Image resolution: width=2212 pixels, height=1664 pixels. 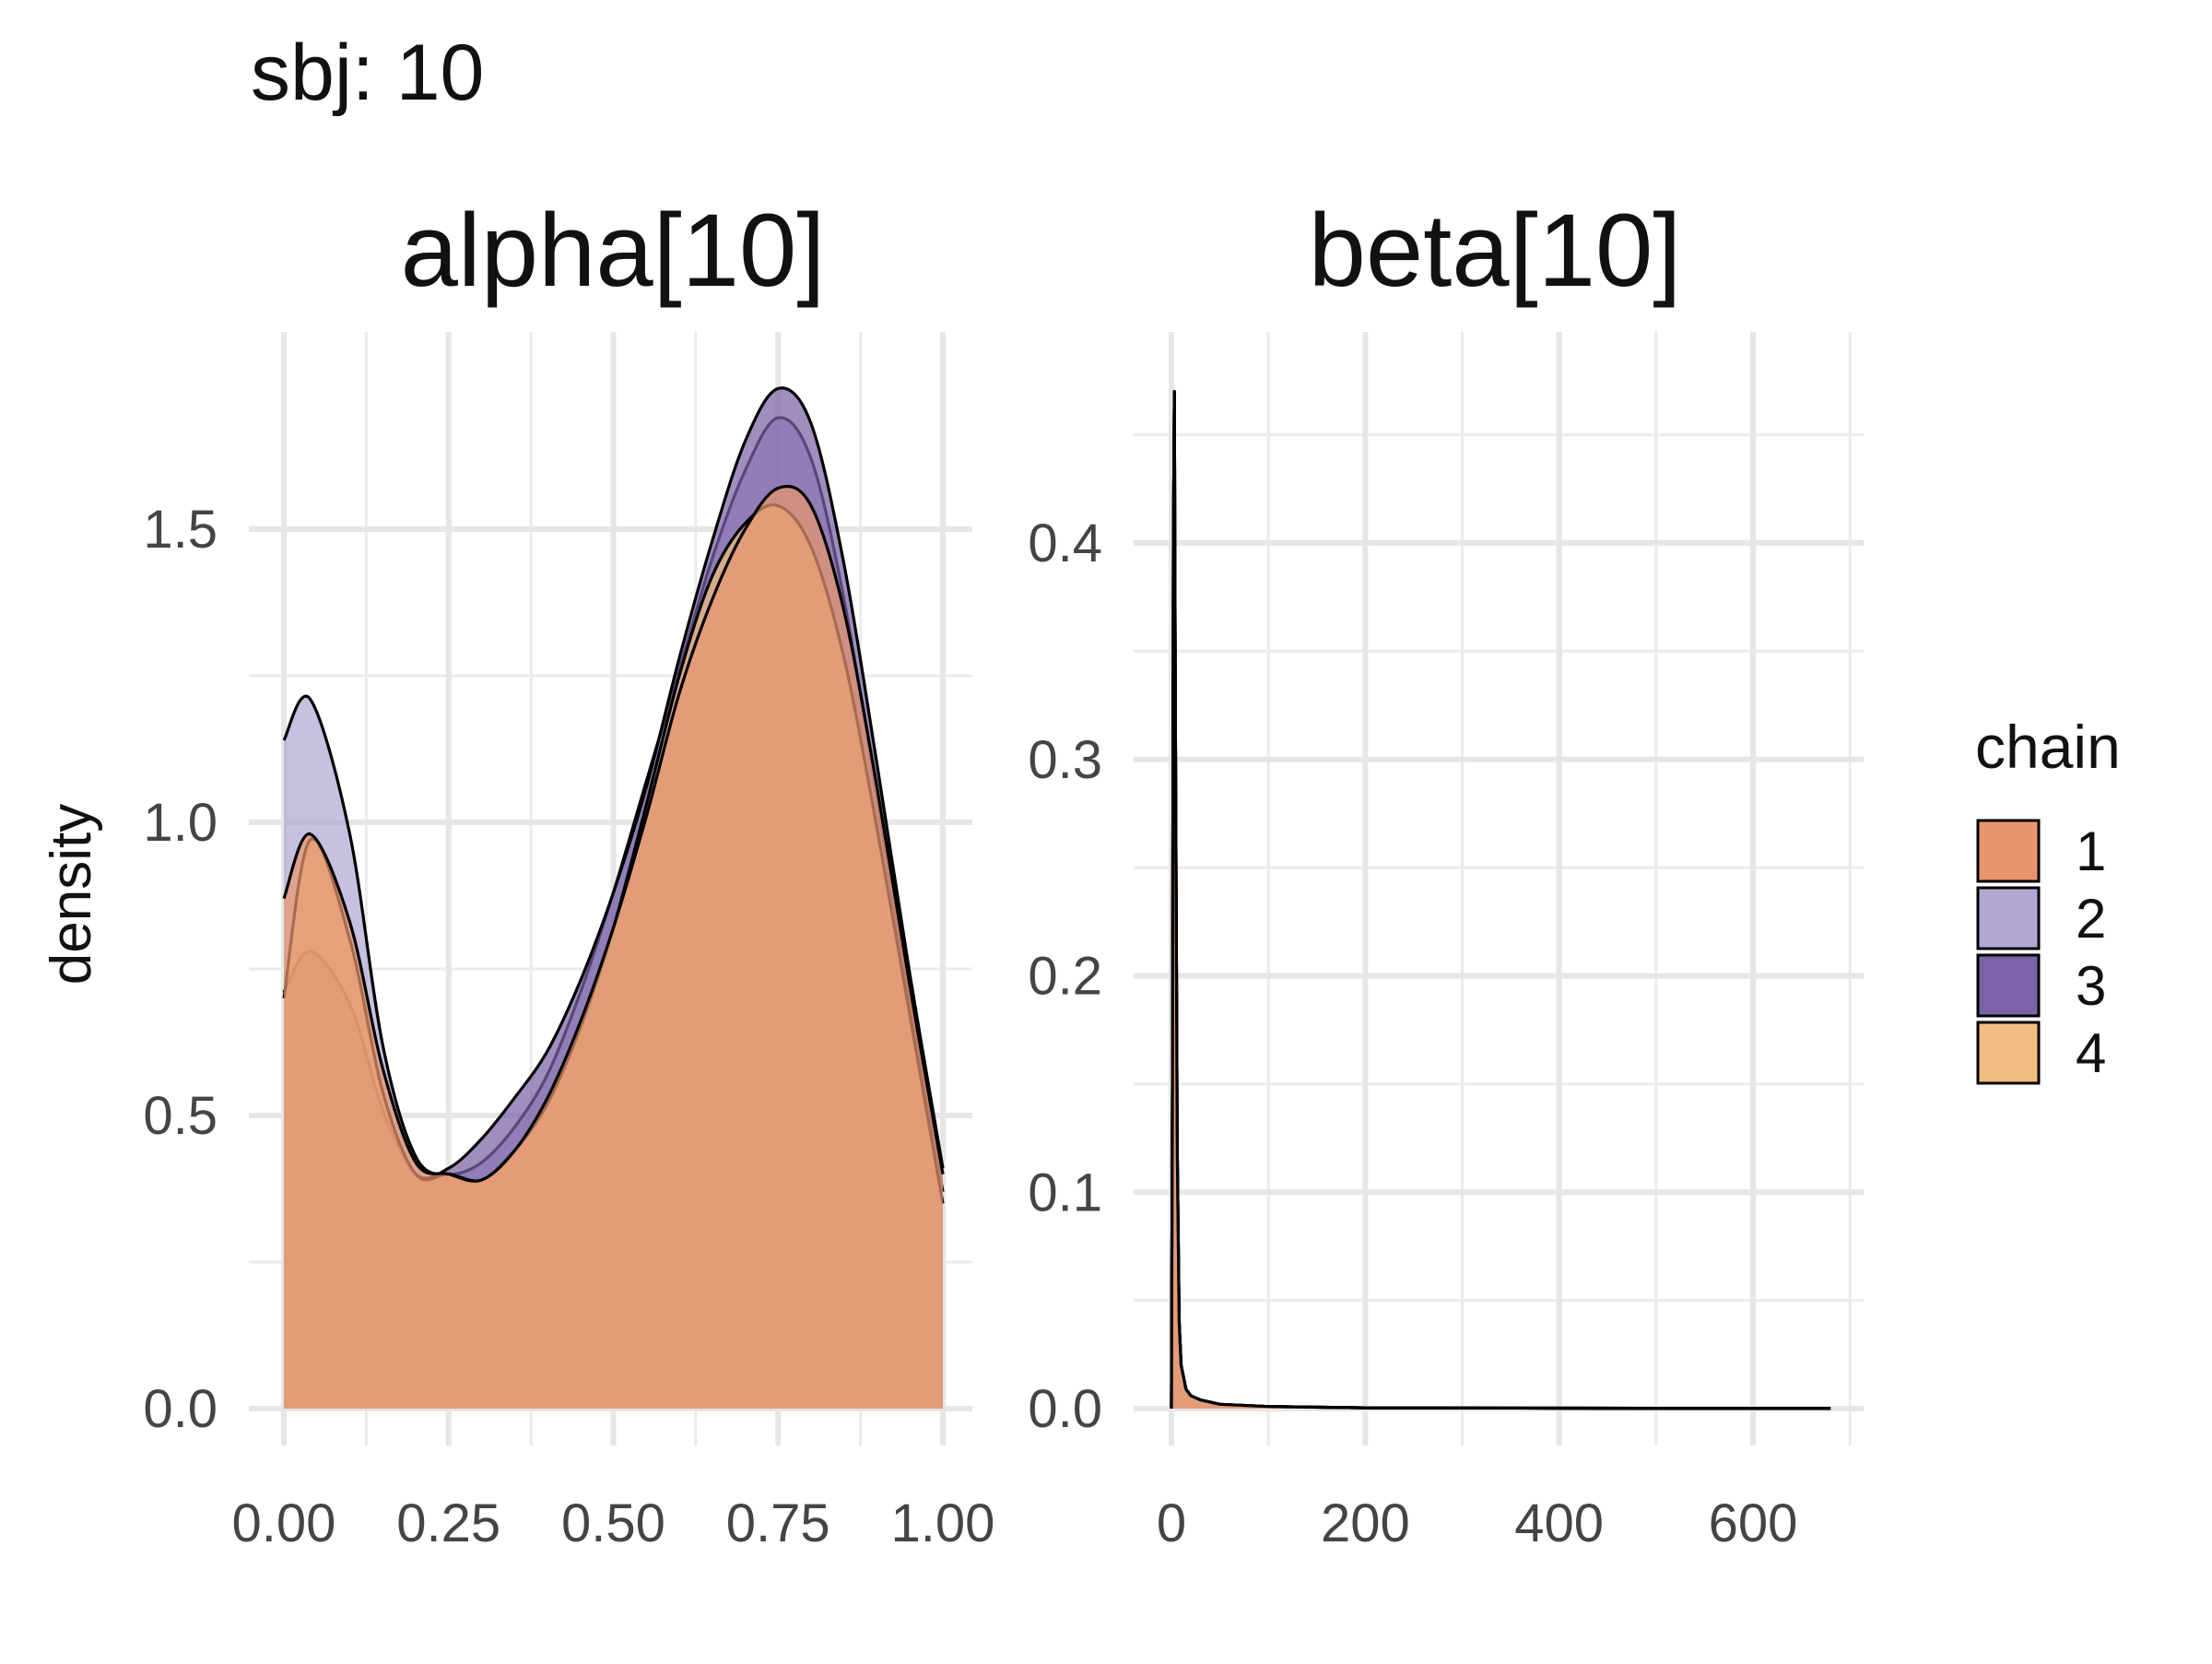 What do you see at coordinates (1753, 1523) in the screenshot?
I see `beta-x-tick-label: 600` at bounding box center [1753, 1523].